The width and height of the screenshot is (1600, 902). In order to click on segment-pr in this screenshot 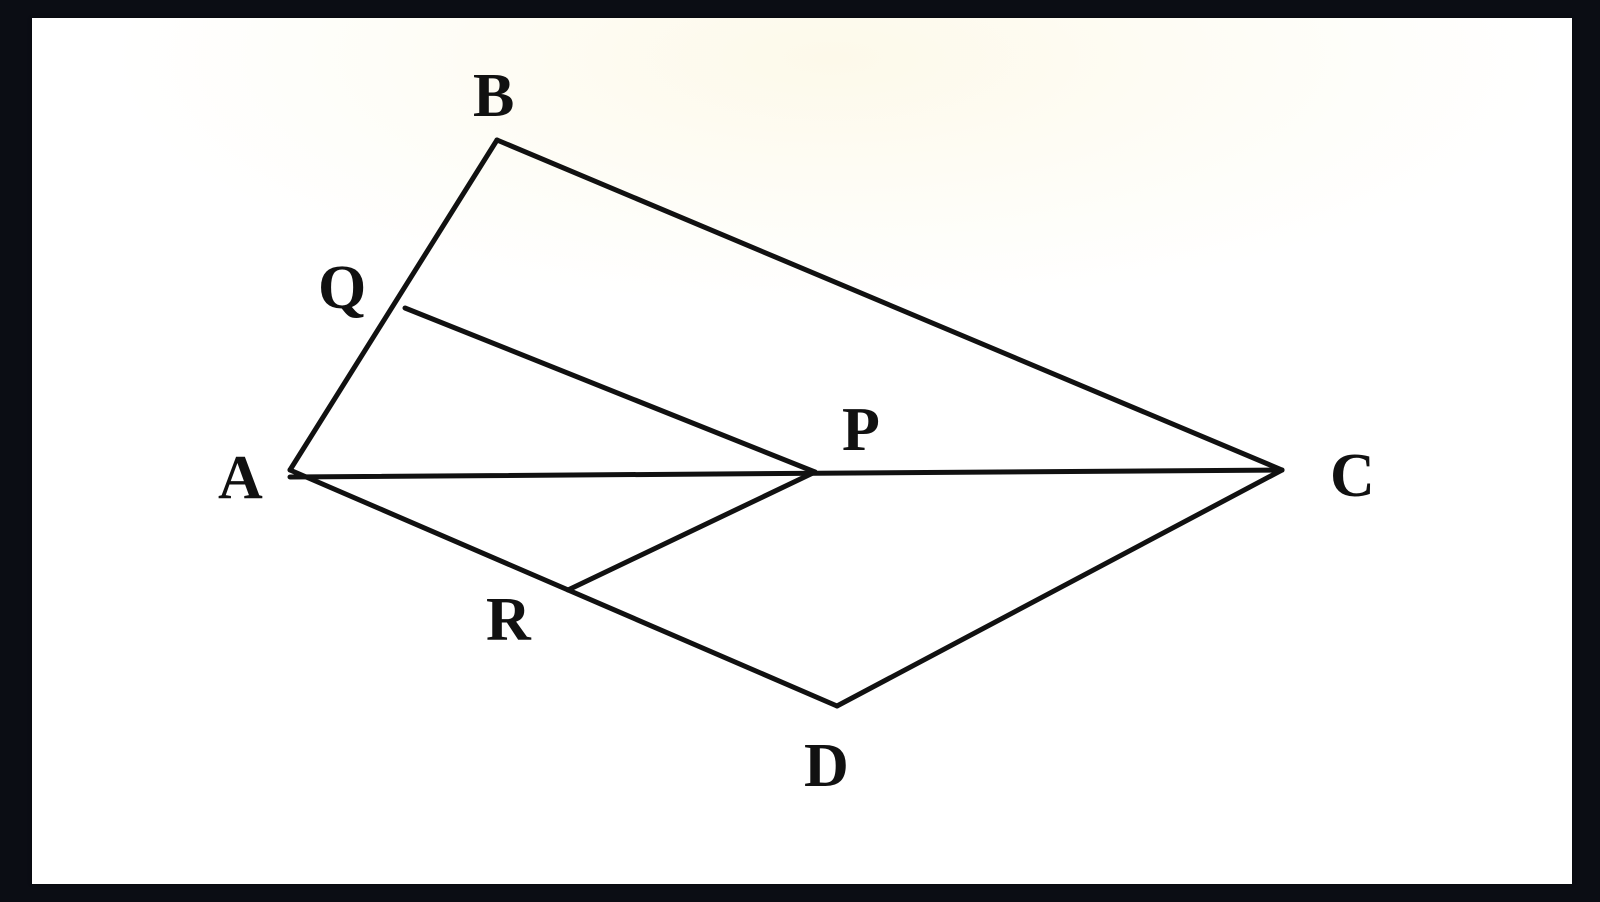, I will do `click(691, 531)`.